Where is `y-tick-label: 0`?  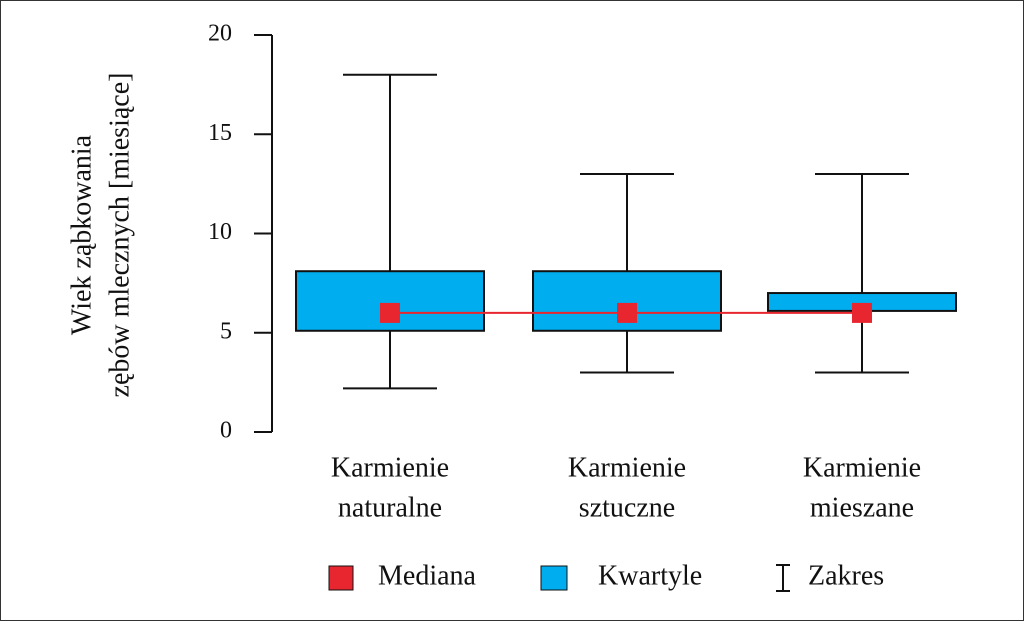 y-tick-label: 0 is located at coordinates (226, 431).